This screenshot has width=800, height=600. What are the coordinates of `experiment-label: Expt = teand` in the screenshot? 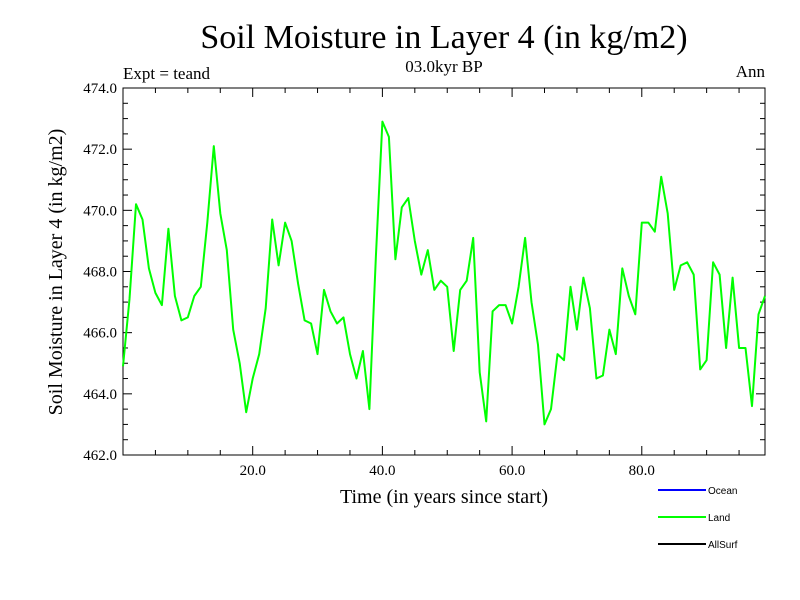 It's located at (167, 73).